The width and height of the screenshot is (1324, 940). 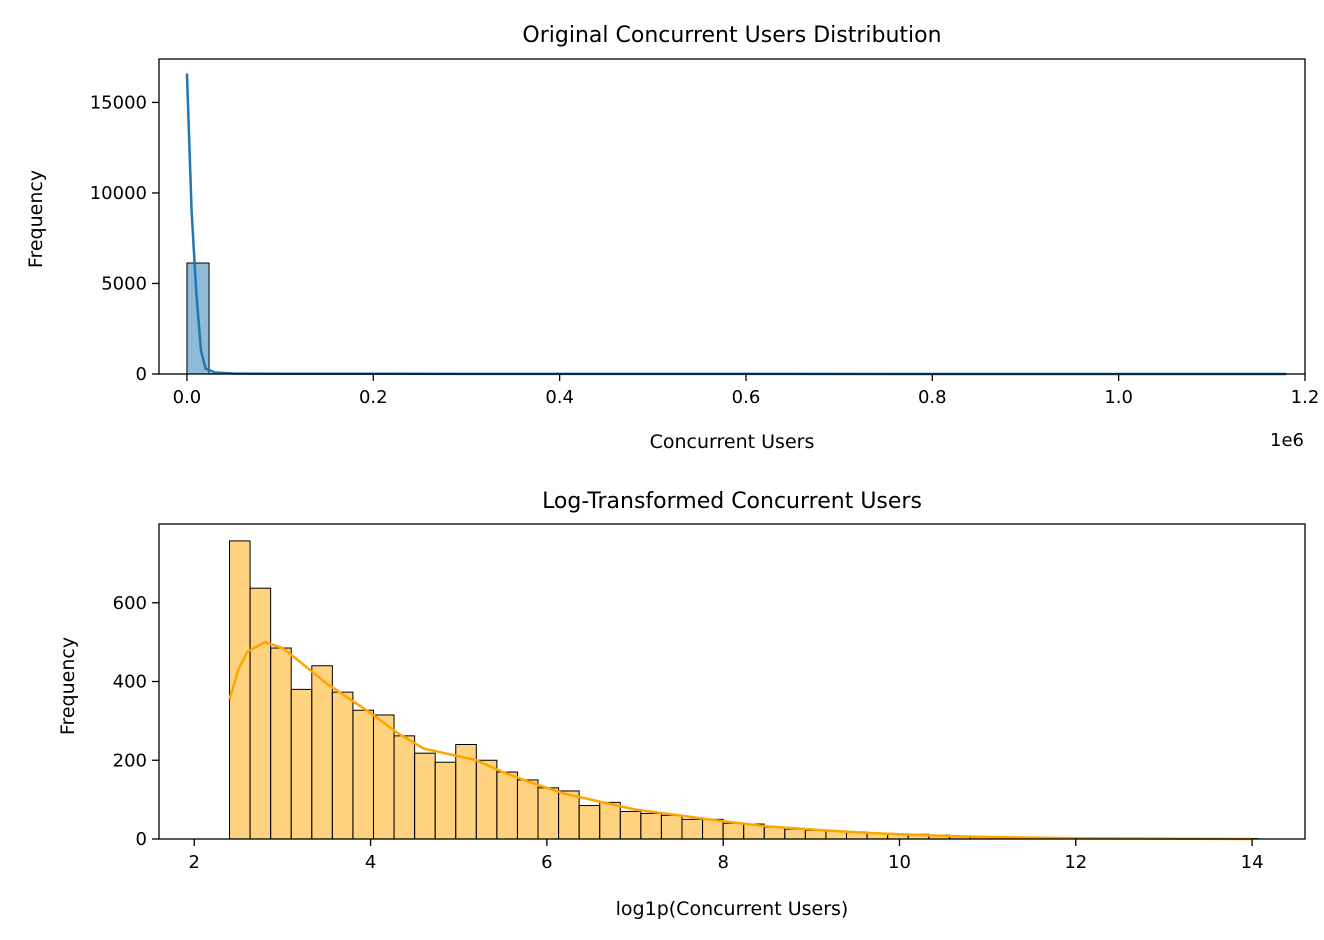 I want to click on bottom-chart-y-tick-label: 200, so click(x=130, y=760).